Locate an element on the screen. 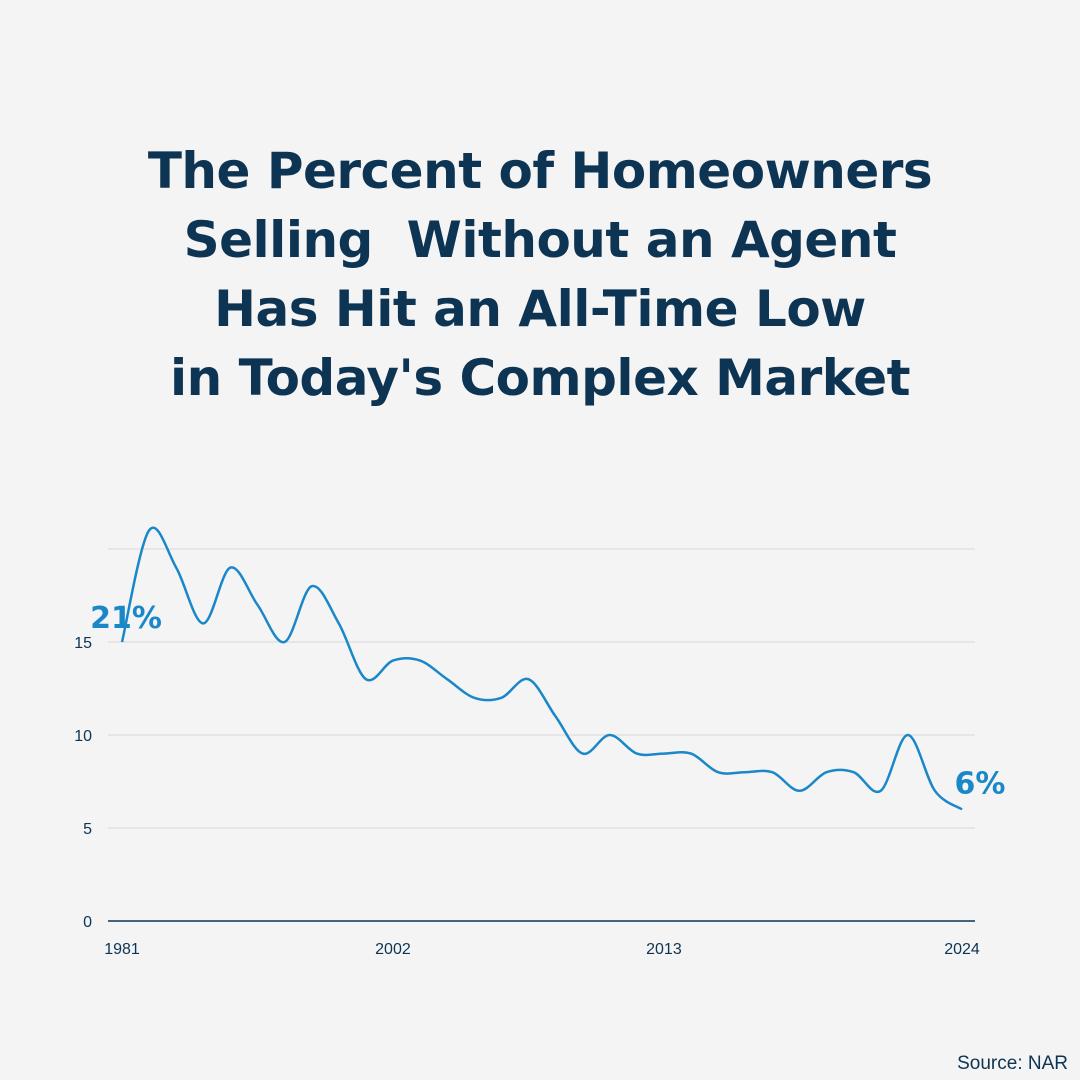  y-tick-label: 15 is located at coordinates (83, 643).